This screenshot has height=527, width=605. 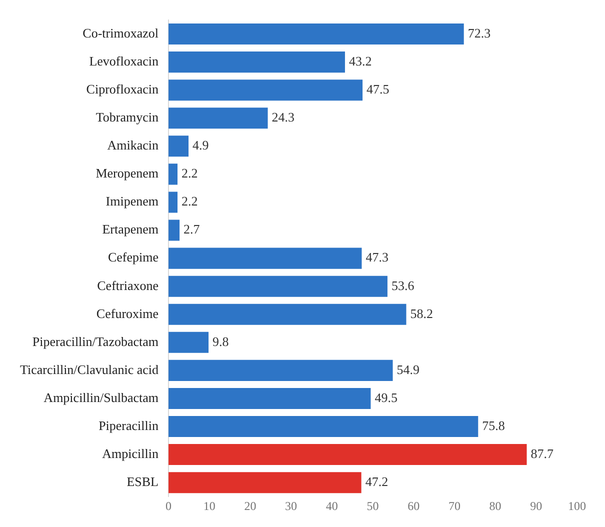 I want to click on x-tick-label: 40, so click(x=332, y=505).